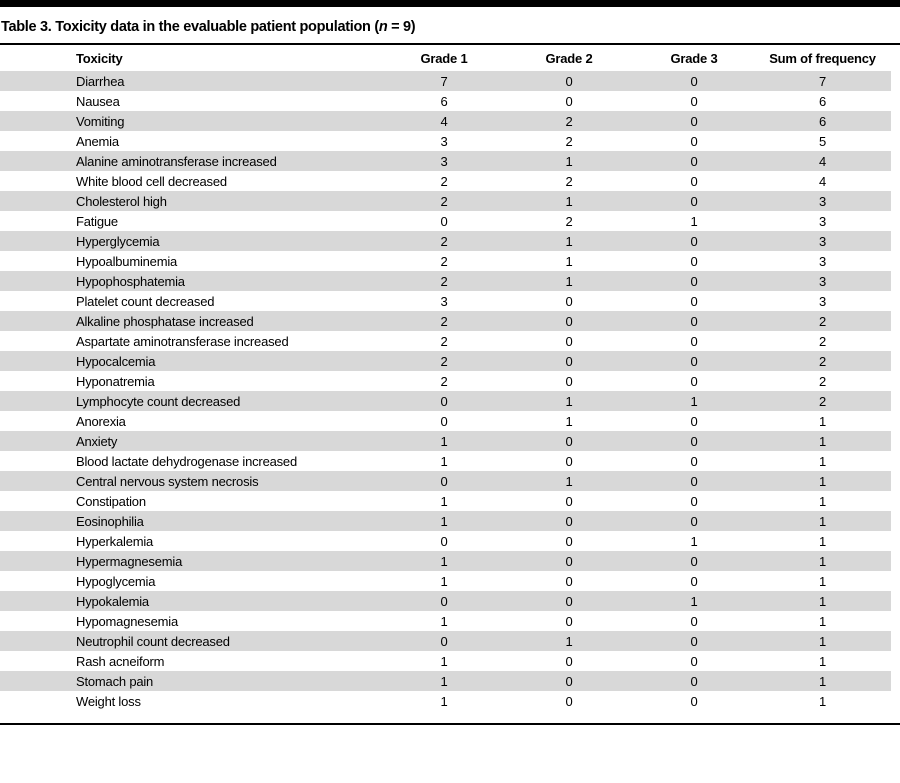  What do you see at coordinates (151, 181) in the screenshot?
I see `toxicity-cell: White blood cell decreased` at bounding box center [151, 181].